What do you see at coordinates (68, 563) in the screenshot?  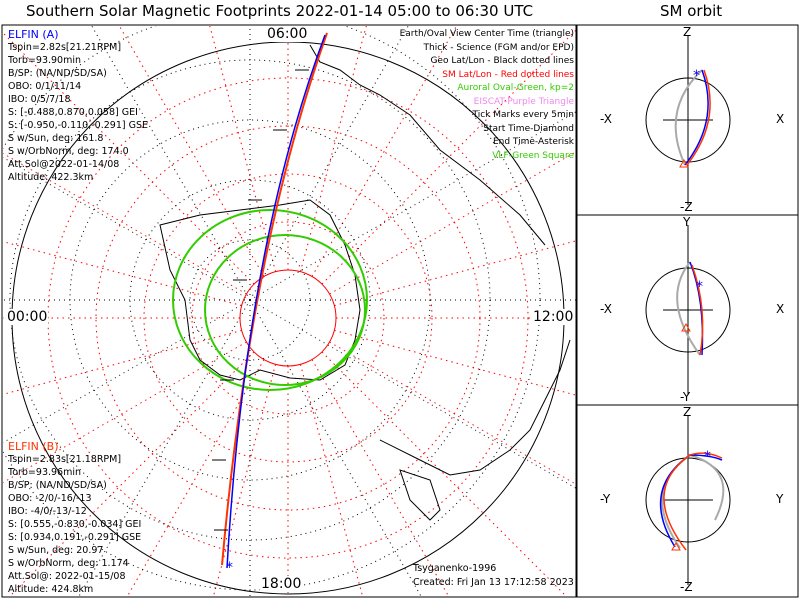 I see `elfin-b-info-line: S w/OrbNorm, deg: 1.174` at bounding box center [68, 563].